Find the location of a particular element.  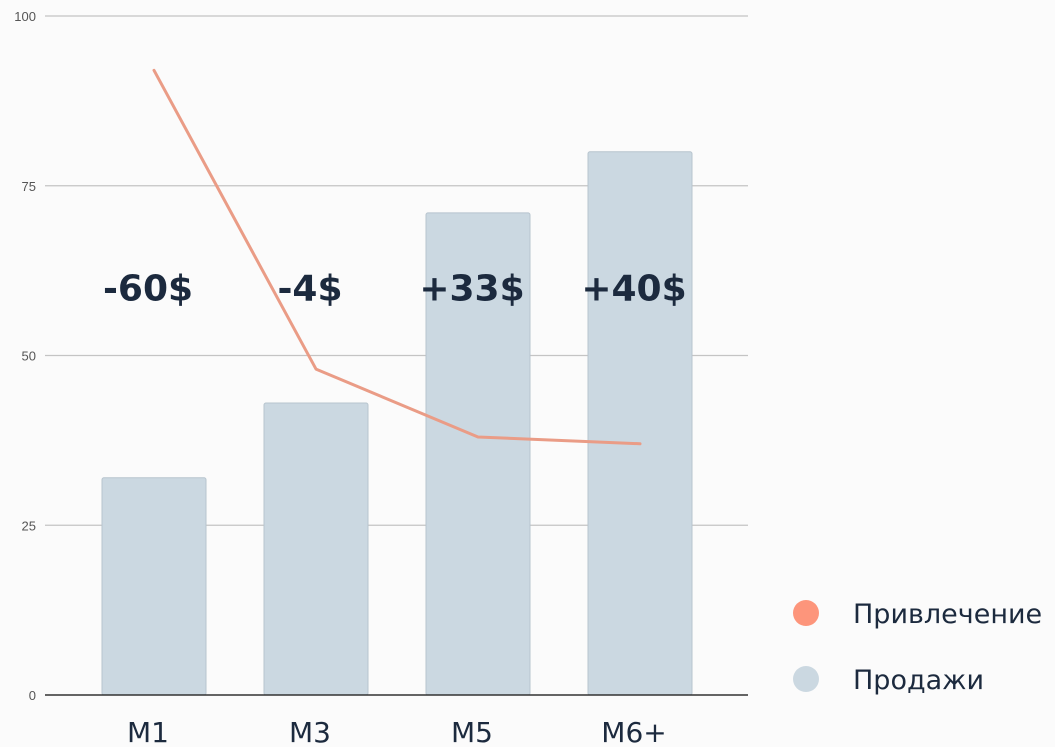

annotations-layer: -60$ -4$ +33$ +40$ is located at coordinates (395, 289).